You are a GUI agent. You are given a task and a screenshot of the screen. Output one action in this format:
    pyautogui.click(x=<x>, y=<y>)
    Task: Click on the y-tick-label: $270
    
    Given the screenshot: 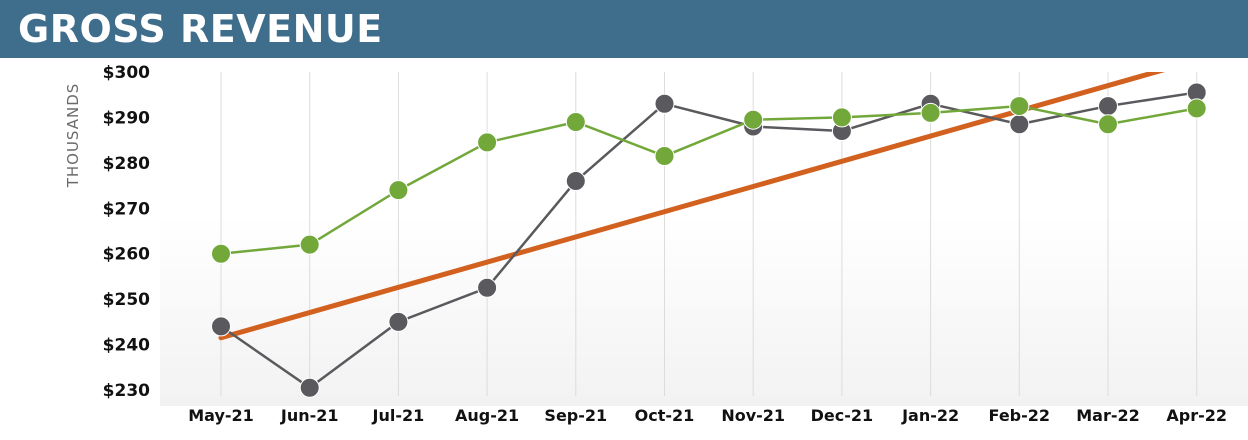 What is the action you would take?
    pyautogui.click(x=126, y=209)
    